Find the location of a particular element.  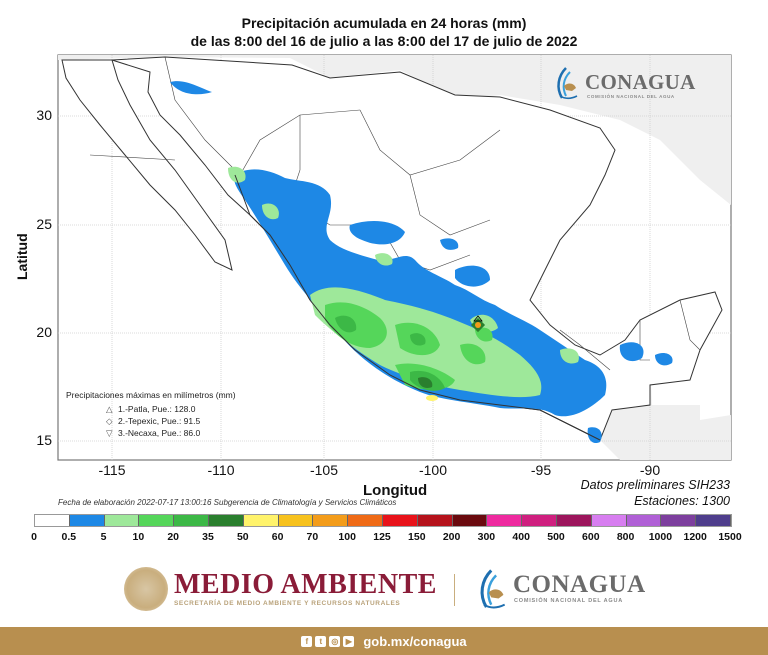

logo-divider is located at coordinates (454, 590).